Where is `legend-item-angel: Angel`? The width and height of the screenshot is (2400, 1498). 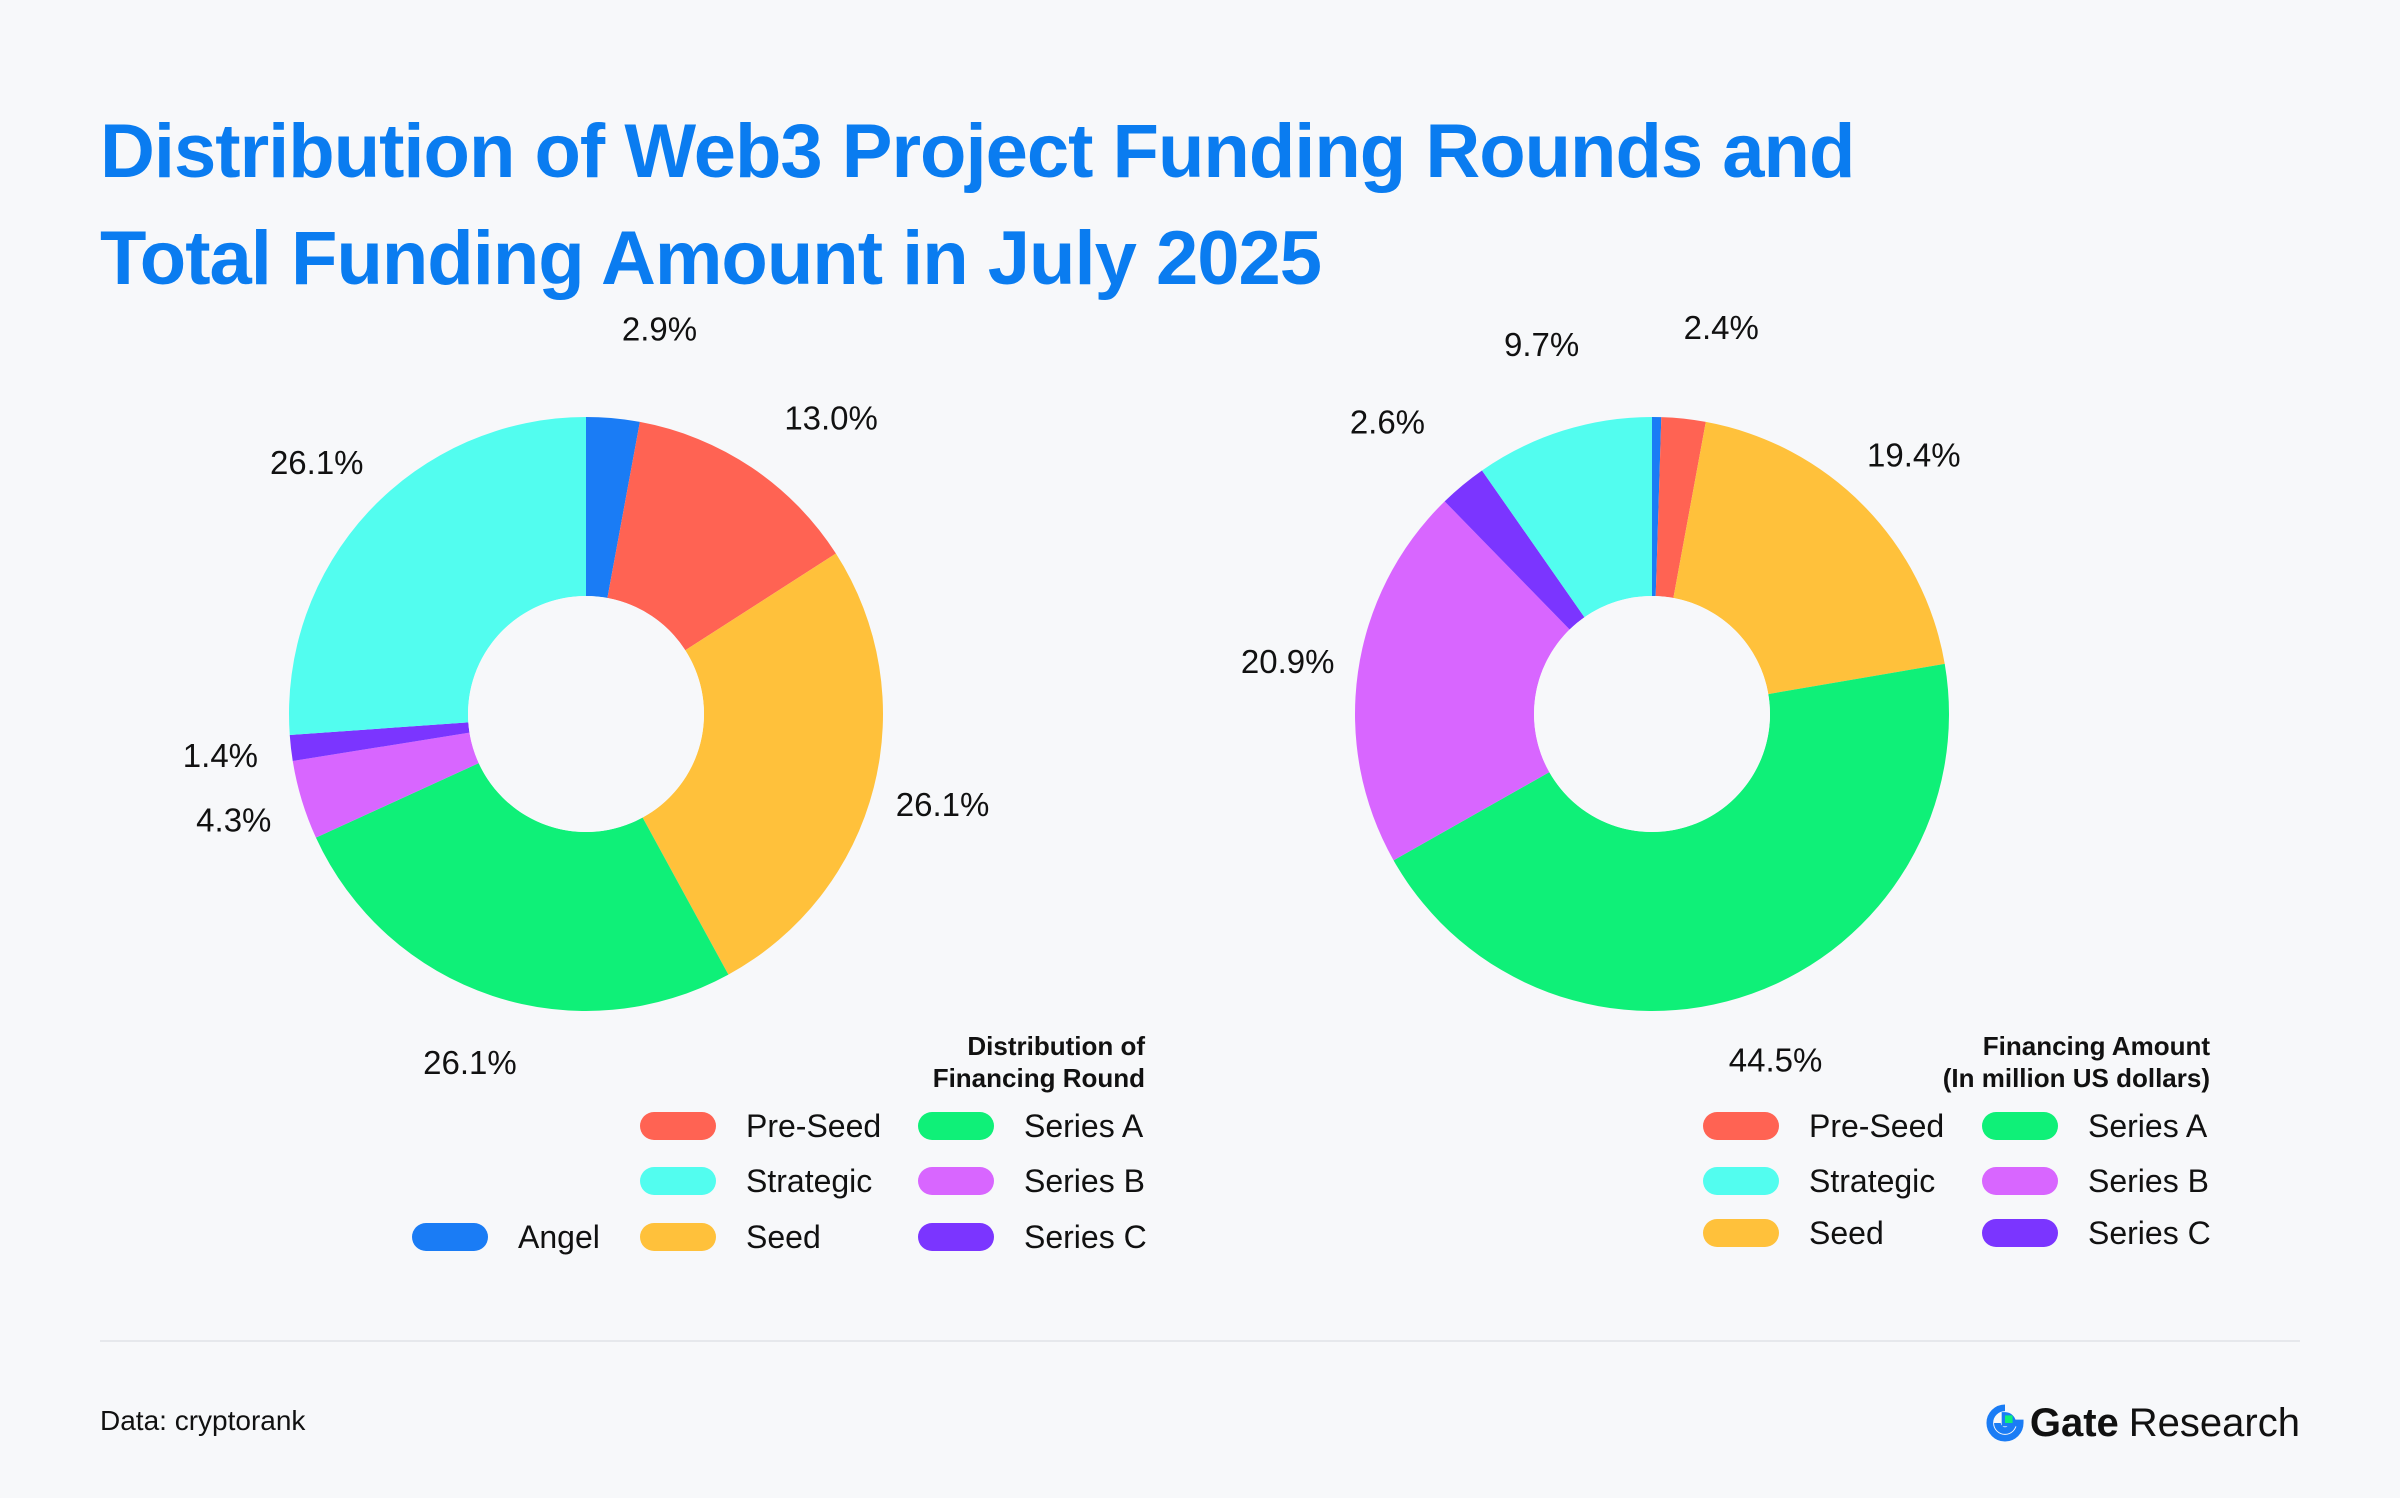
legend-item-angel: Angel is located at coordinates (506, 1237).